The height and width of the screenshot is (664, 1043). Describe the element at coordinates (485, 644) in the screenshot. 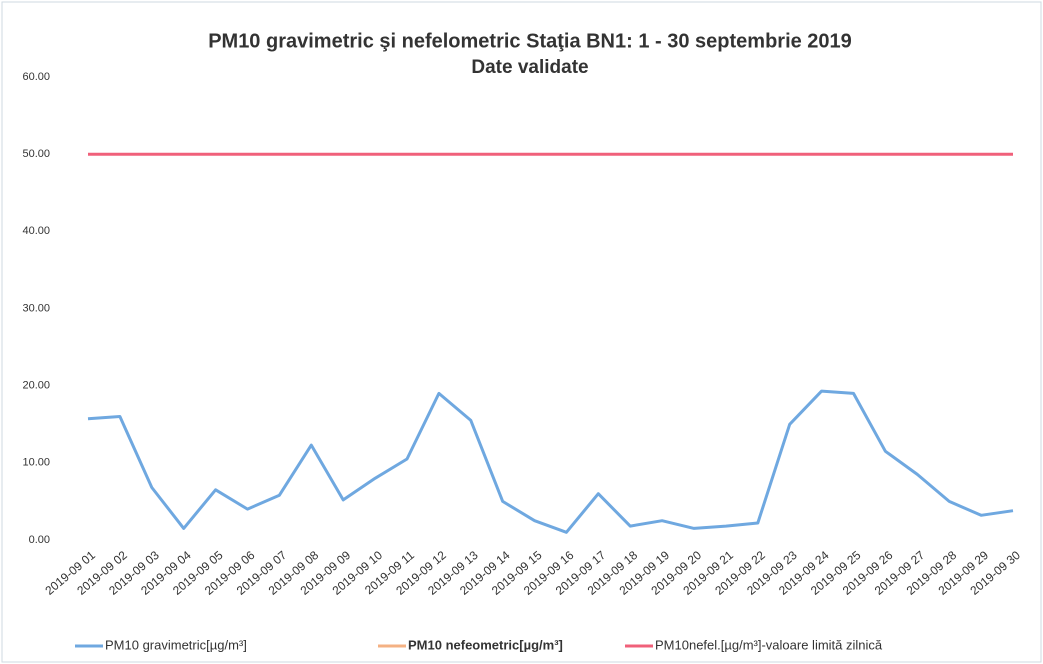

I see `legend-label: PM10 nefeometric[µg/m³]` at that location.